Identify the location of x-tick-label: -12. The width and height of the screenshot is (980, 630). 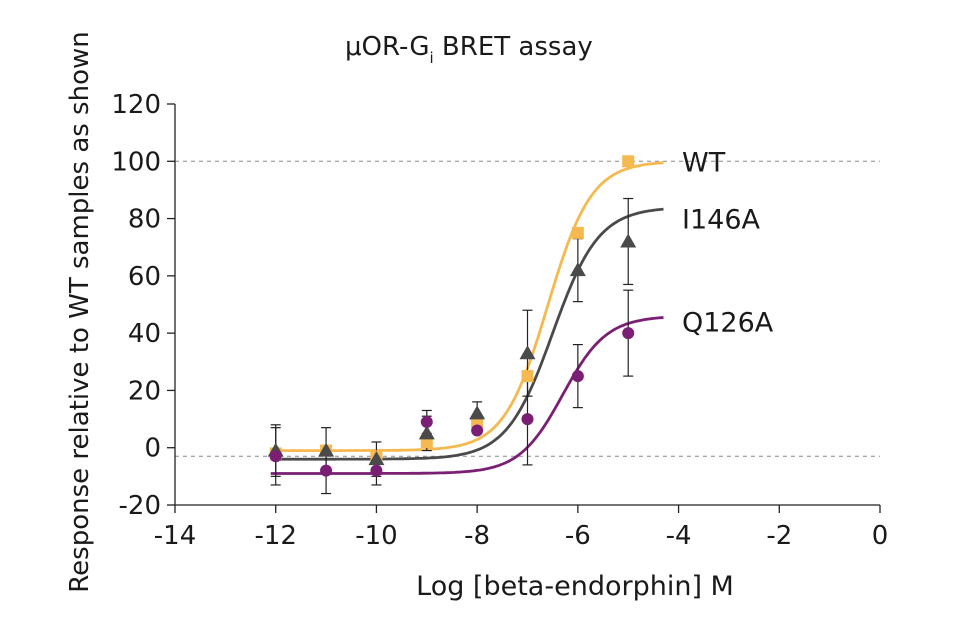
(275, 536).